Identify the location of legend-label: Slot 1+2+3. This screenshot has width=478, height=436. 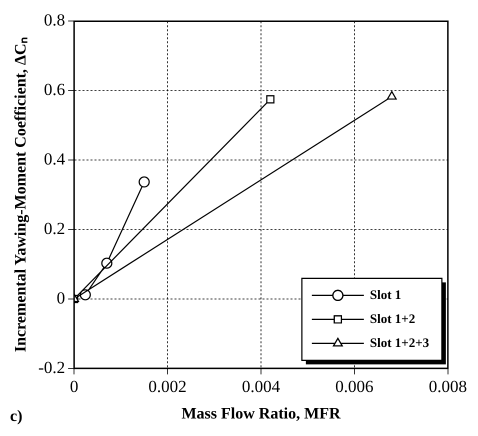
(400, 342).